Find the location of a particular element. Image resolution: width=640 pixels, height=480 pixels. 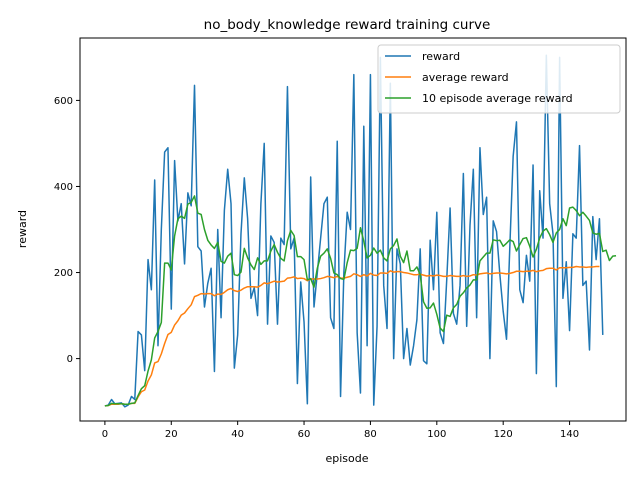

x-tick-label: 120 is located at coordinates (503, 434).